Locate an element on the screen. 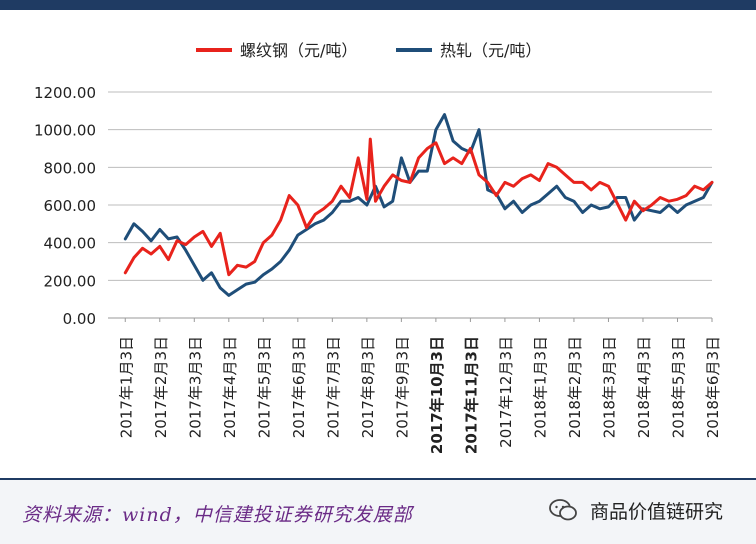 This screenshot has height=544, width=756. legend: 螺纹钢（元/吨） 热轧（元/吨） is located at coordinates (368, 50).